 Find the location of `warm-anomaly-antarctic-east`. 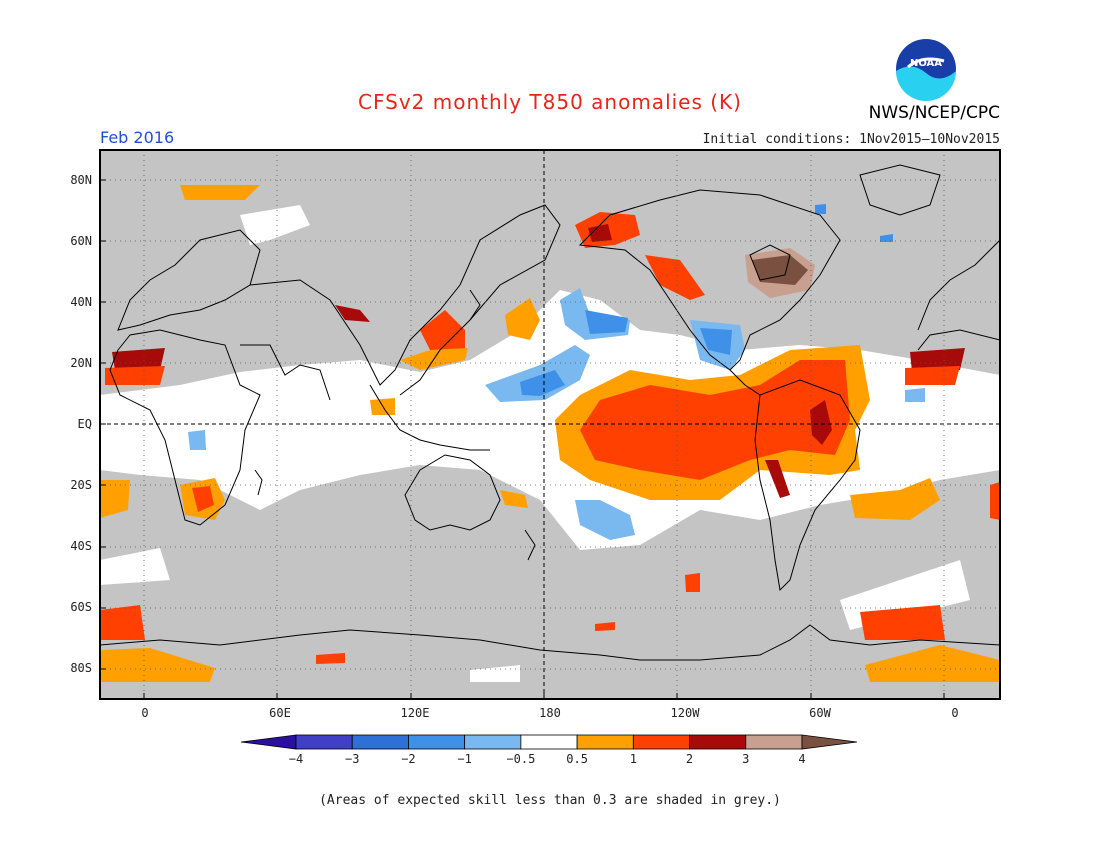

warm-anomaly-antarctic-east is located at coordinates (902, 622).